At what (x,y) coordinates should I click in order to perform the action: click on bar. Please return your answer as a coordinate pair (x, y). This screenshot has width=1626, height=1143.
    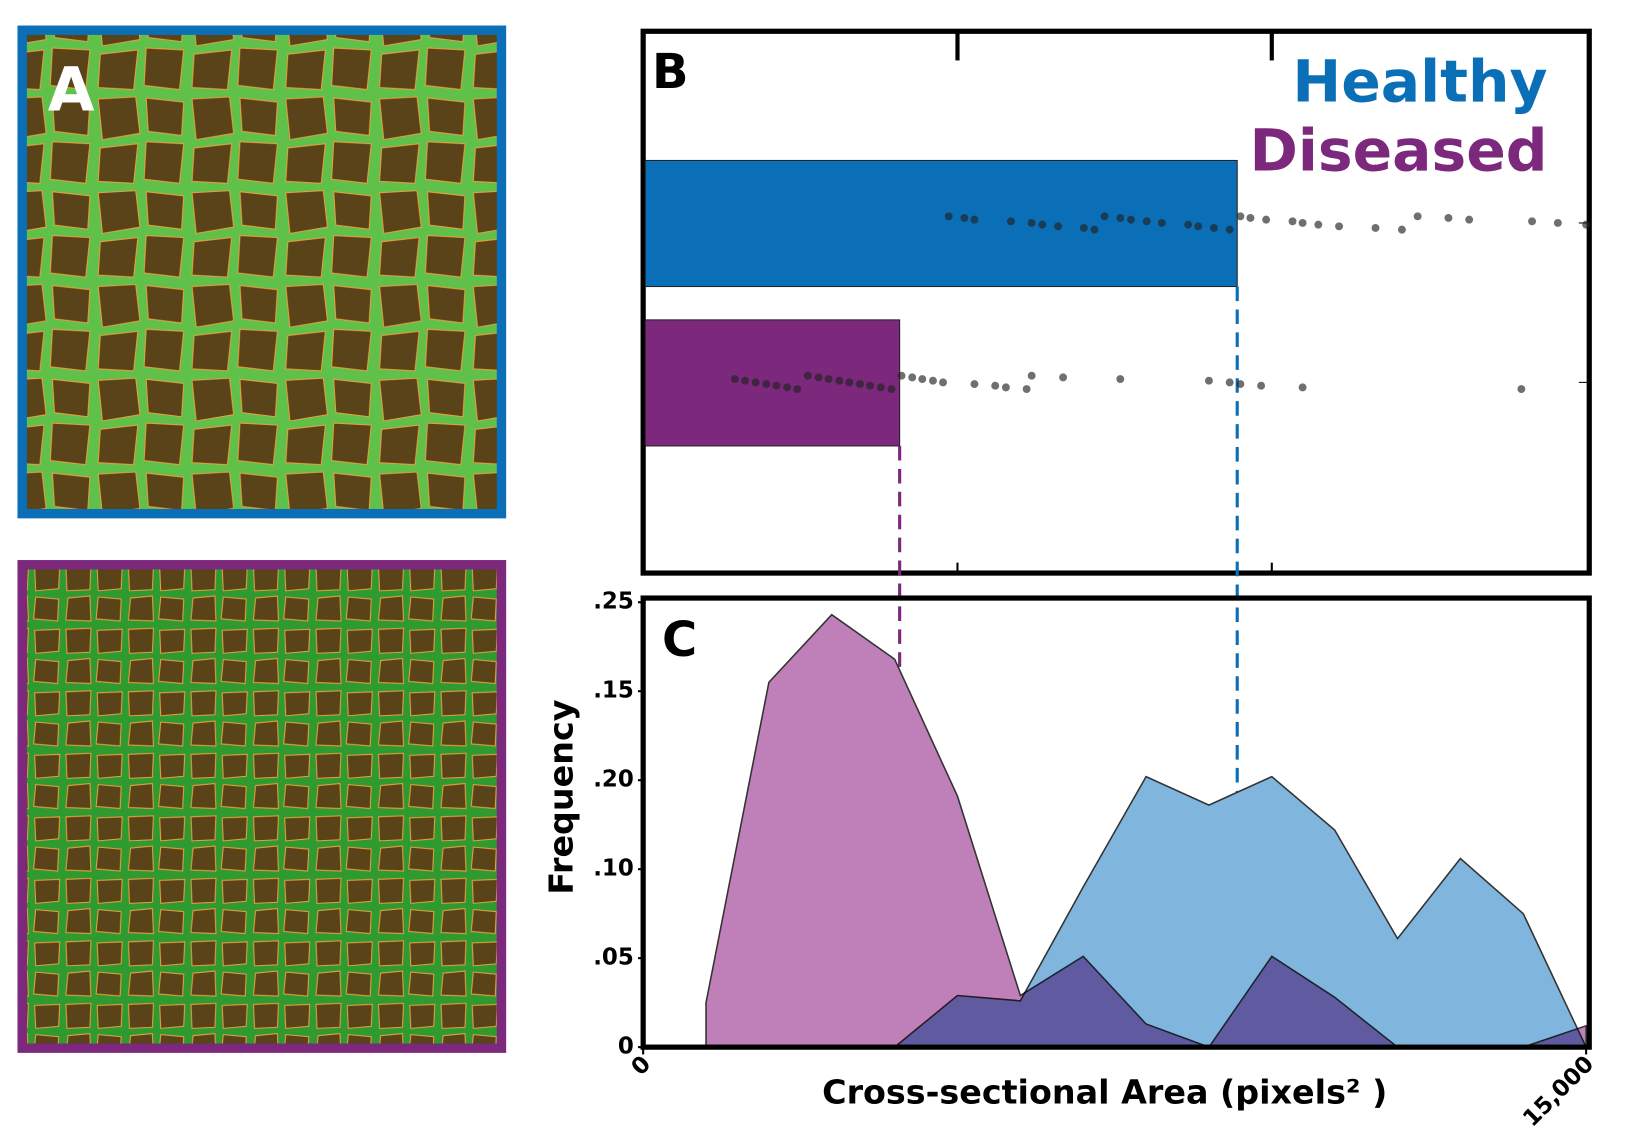
    Looking at the image, I should click on (941, 223).